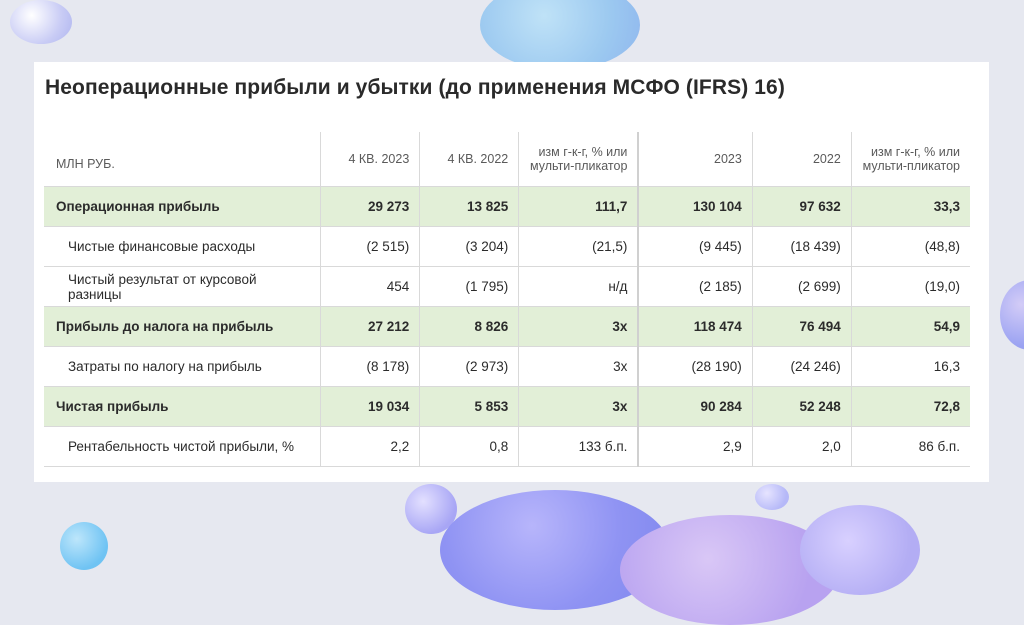  Describe the element at coordinates (370, 326) in the screenshot. I see `cell-value: 27 212` at that location.